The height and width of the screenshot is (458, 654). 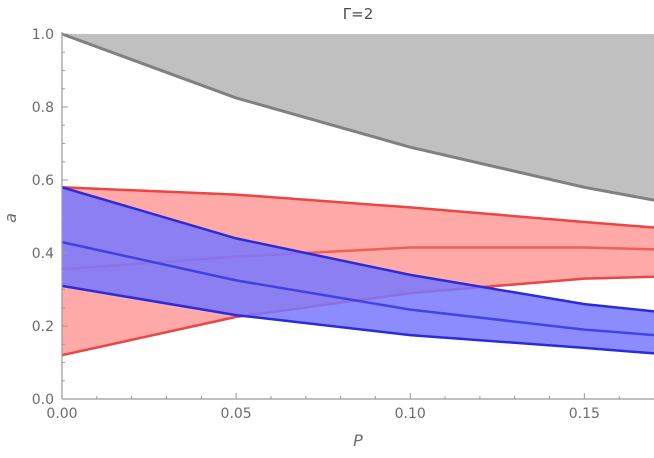 I want to click on y-tick-label: 1.0, so click(x=43, y=35).